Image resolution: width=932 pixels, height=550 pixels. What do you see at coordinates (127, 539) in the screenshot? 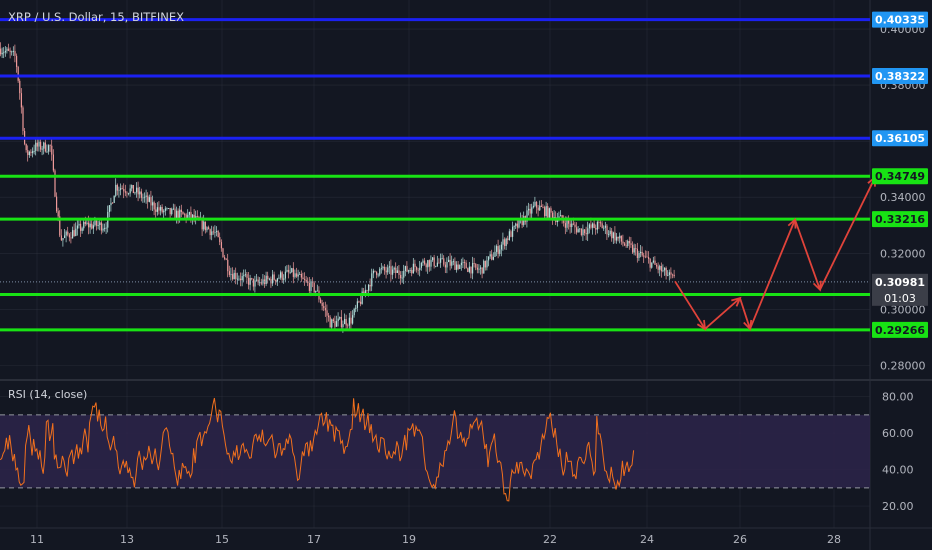
I see `time-tick-label: 13` at bounding box center [127, 539].